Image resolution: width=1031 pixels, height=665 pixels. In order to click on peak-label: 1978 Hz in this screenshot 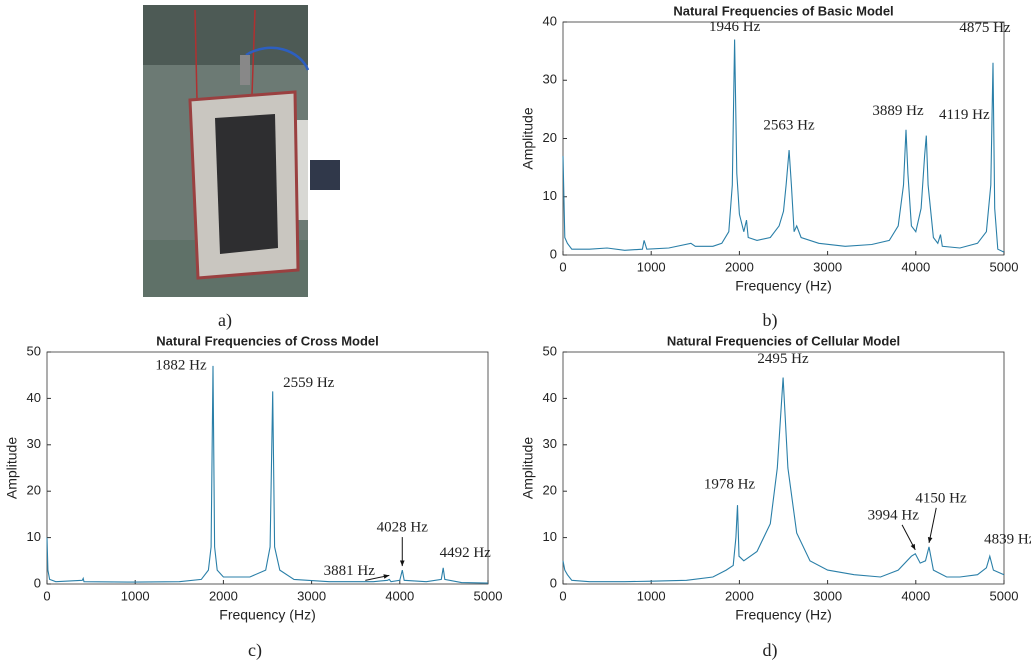, I will do `click(730, 485)`.